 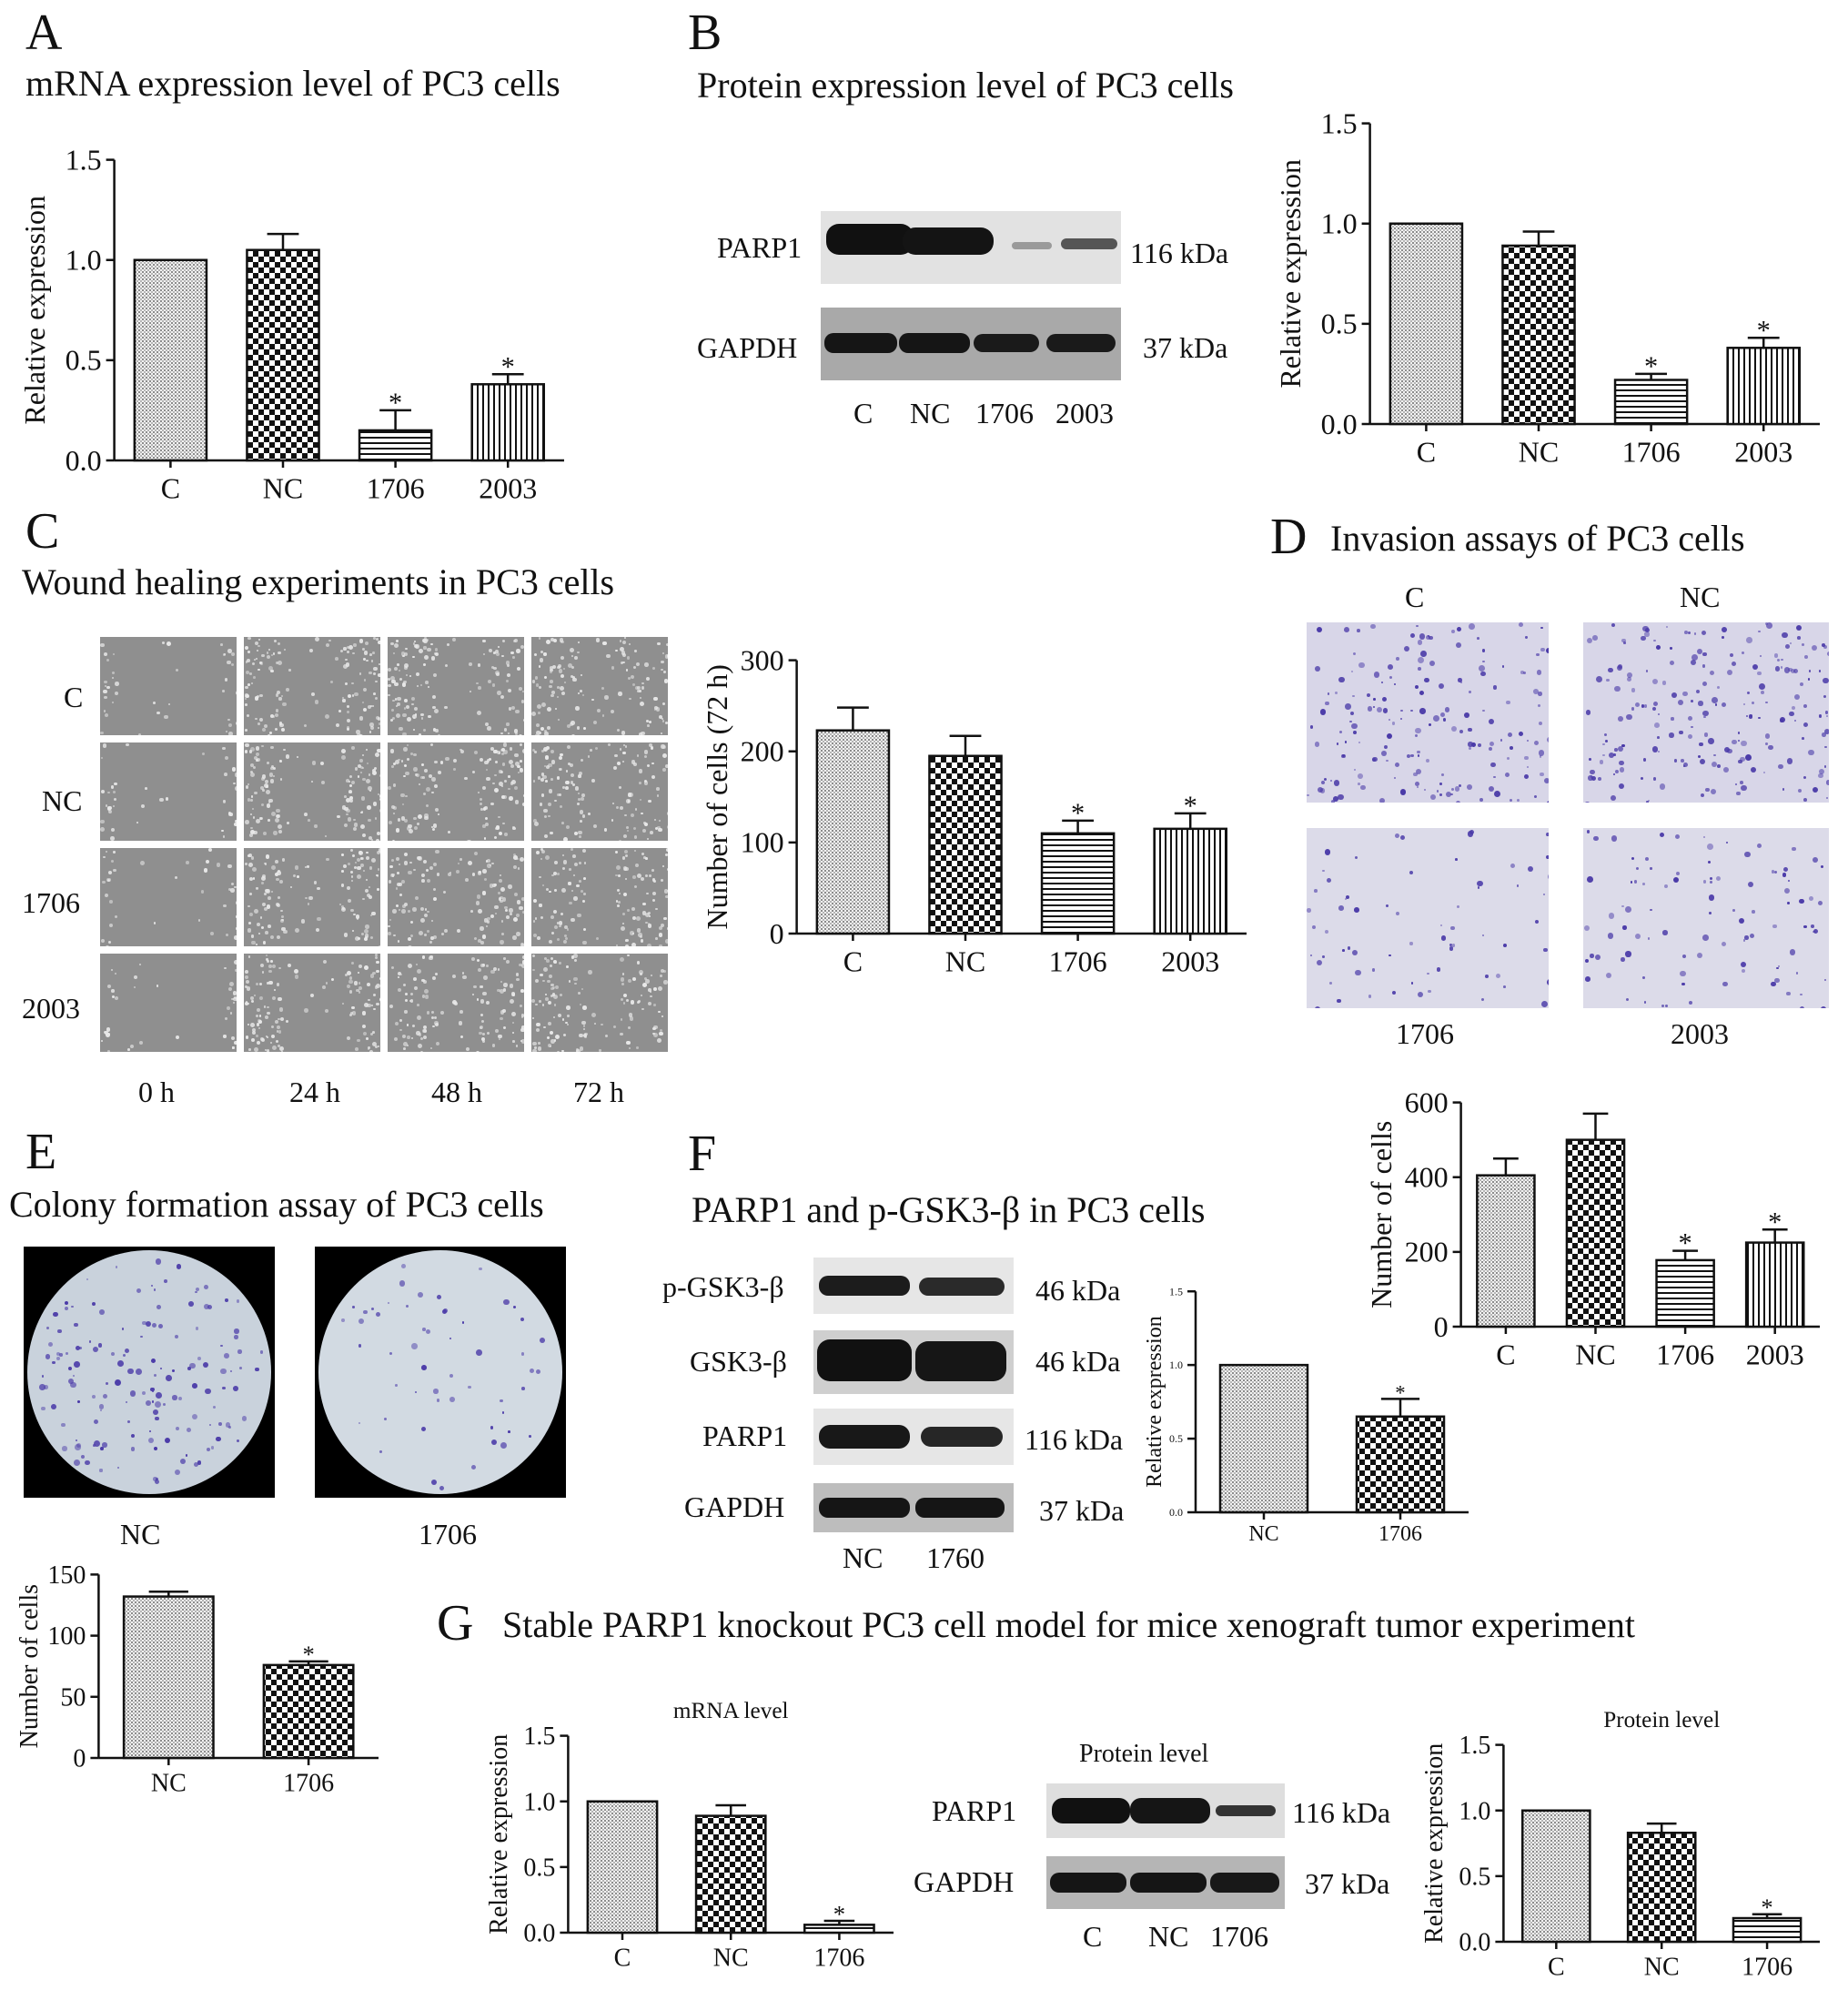 I want to click on y-tick-label: 200, so click(x=1427, y=1252).